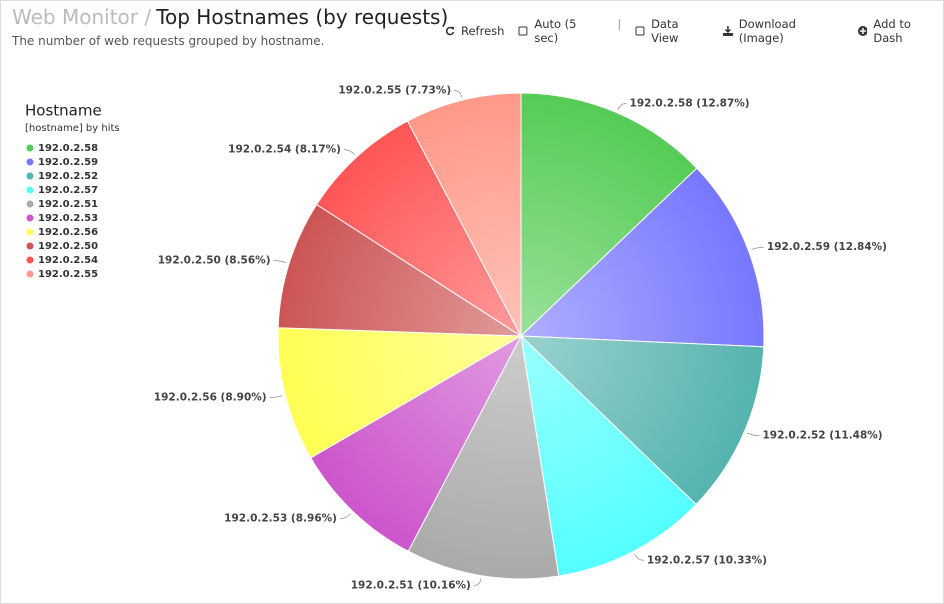 This screenshot has width=944, height=604. I want to click on slice-label: 192.0.2.58 (12.87%), so click(690, 103).